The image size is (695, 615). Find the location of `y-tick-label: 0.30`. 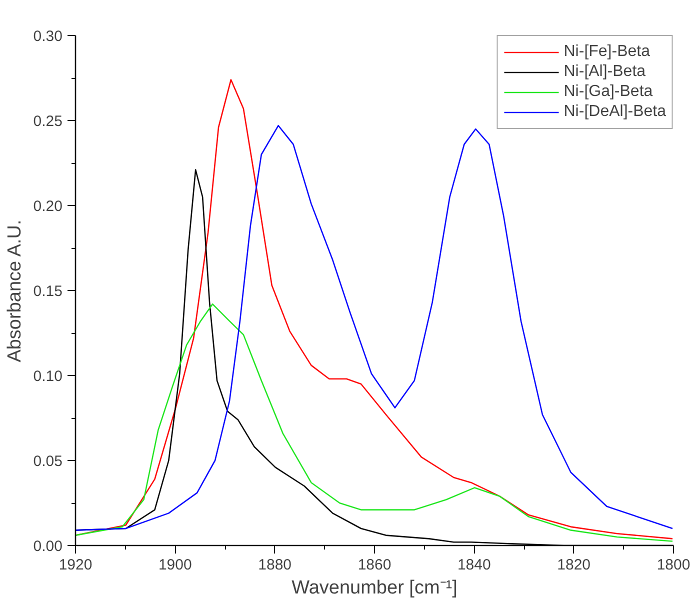

y-tick-label: 0.30 is located at coordinates (48, 36).